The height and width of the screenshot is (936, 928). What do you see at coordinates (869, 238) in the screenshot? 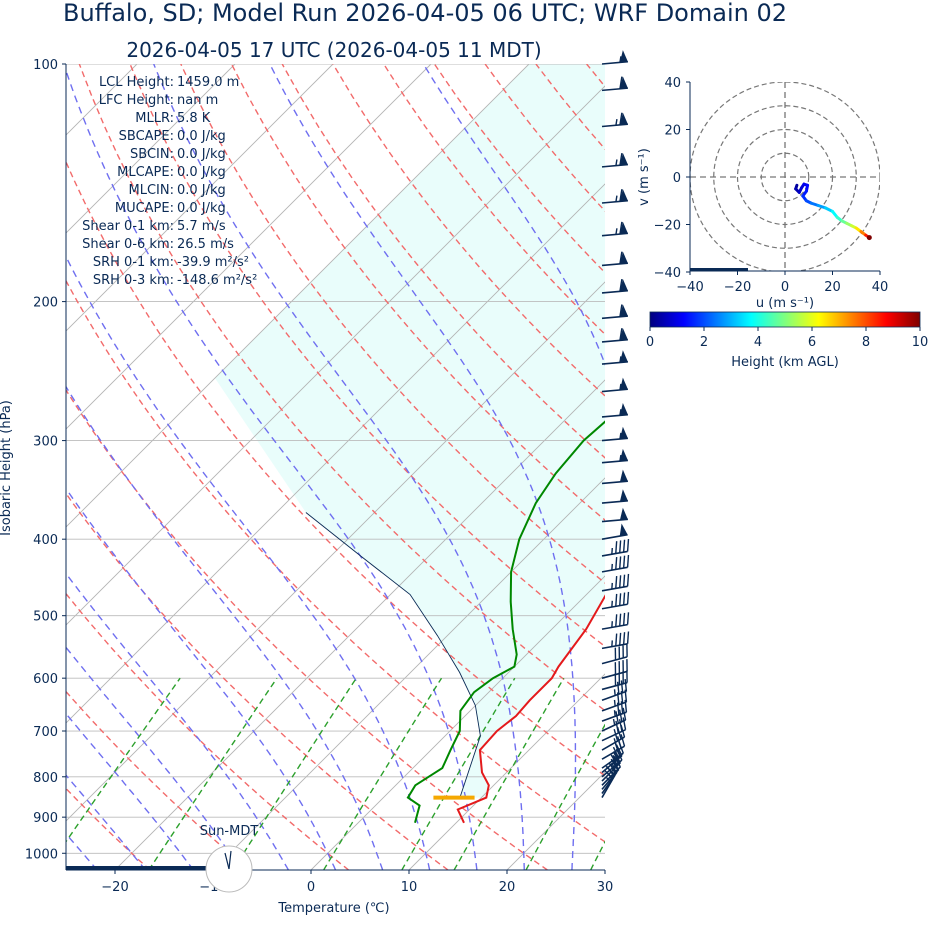
I see `hodograph-end-point` at bounding box center [869, 238].